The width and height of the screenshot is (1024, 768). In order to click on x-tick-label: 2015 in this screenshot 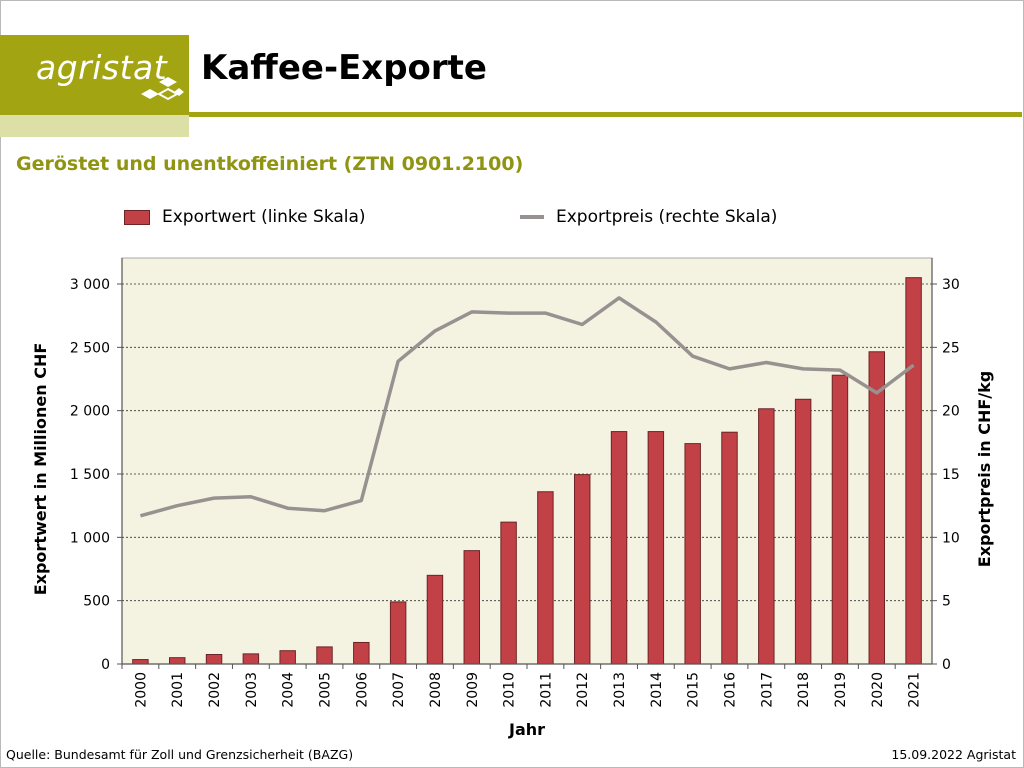, I will do `click(694, 690)`.